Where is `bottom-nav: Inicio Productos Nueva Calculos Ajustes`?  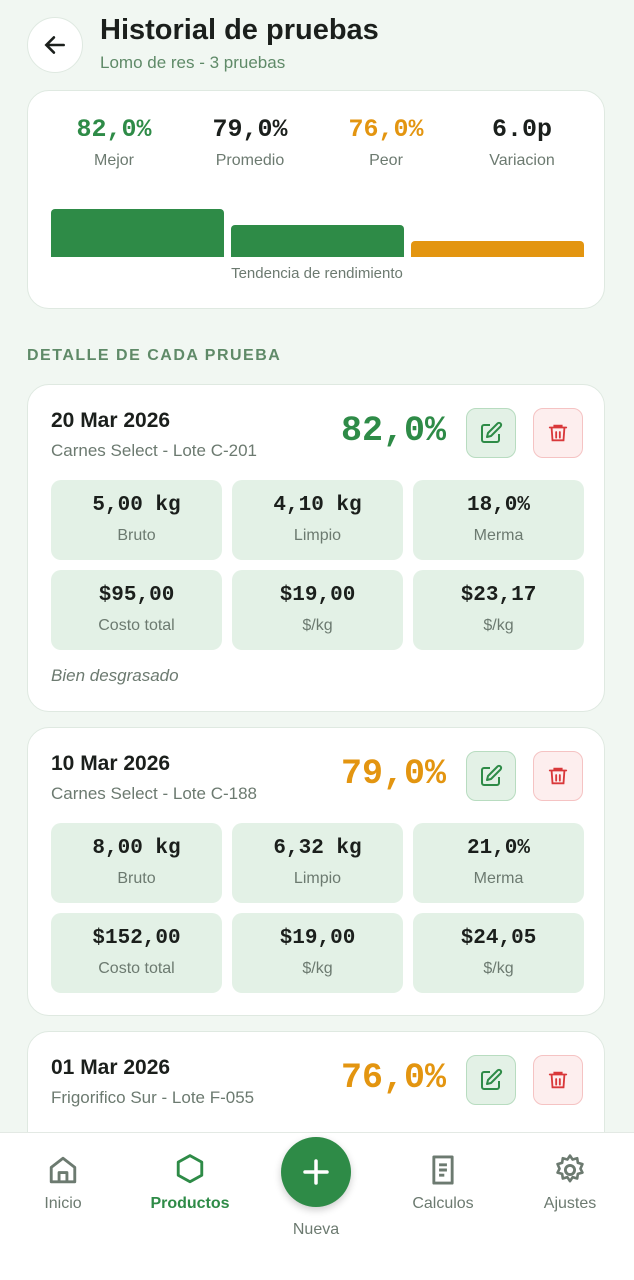 bottom-nav: Inicio Productos Nueva Calculos Ajustes is located at coordinates (317, 1206).